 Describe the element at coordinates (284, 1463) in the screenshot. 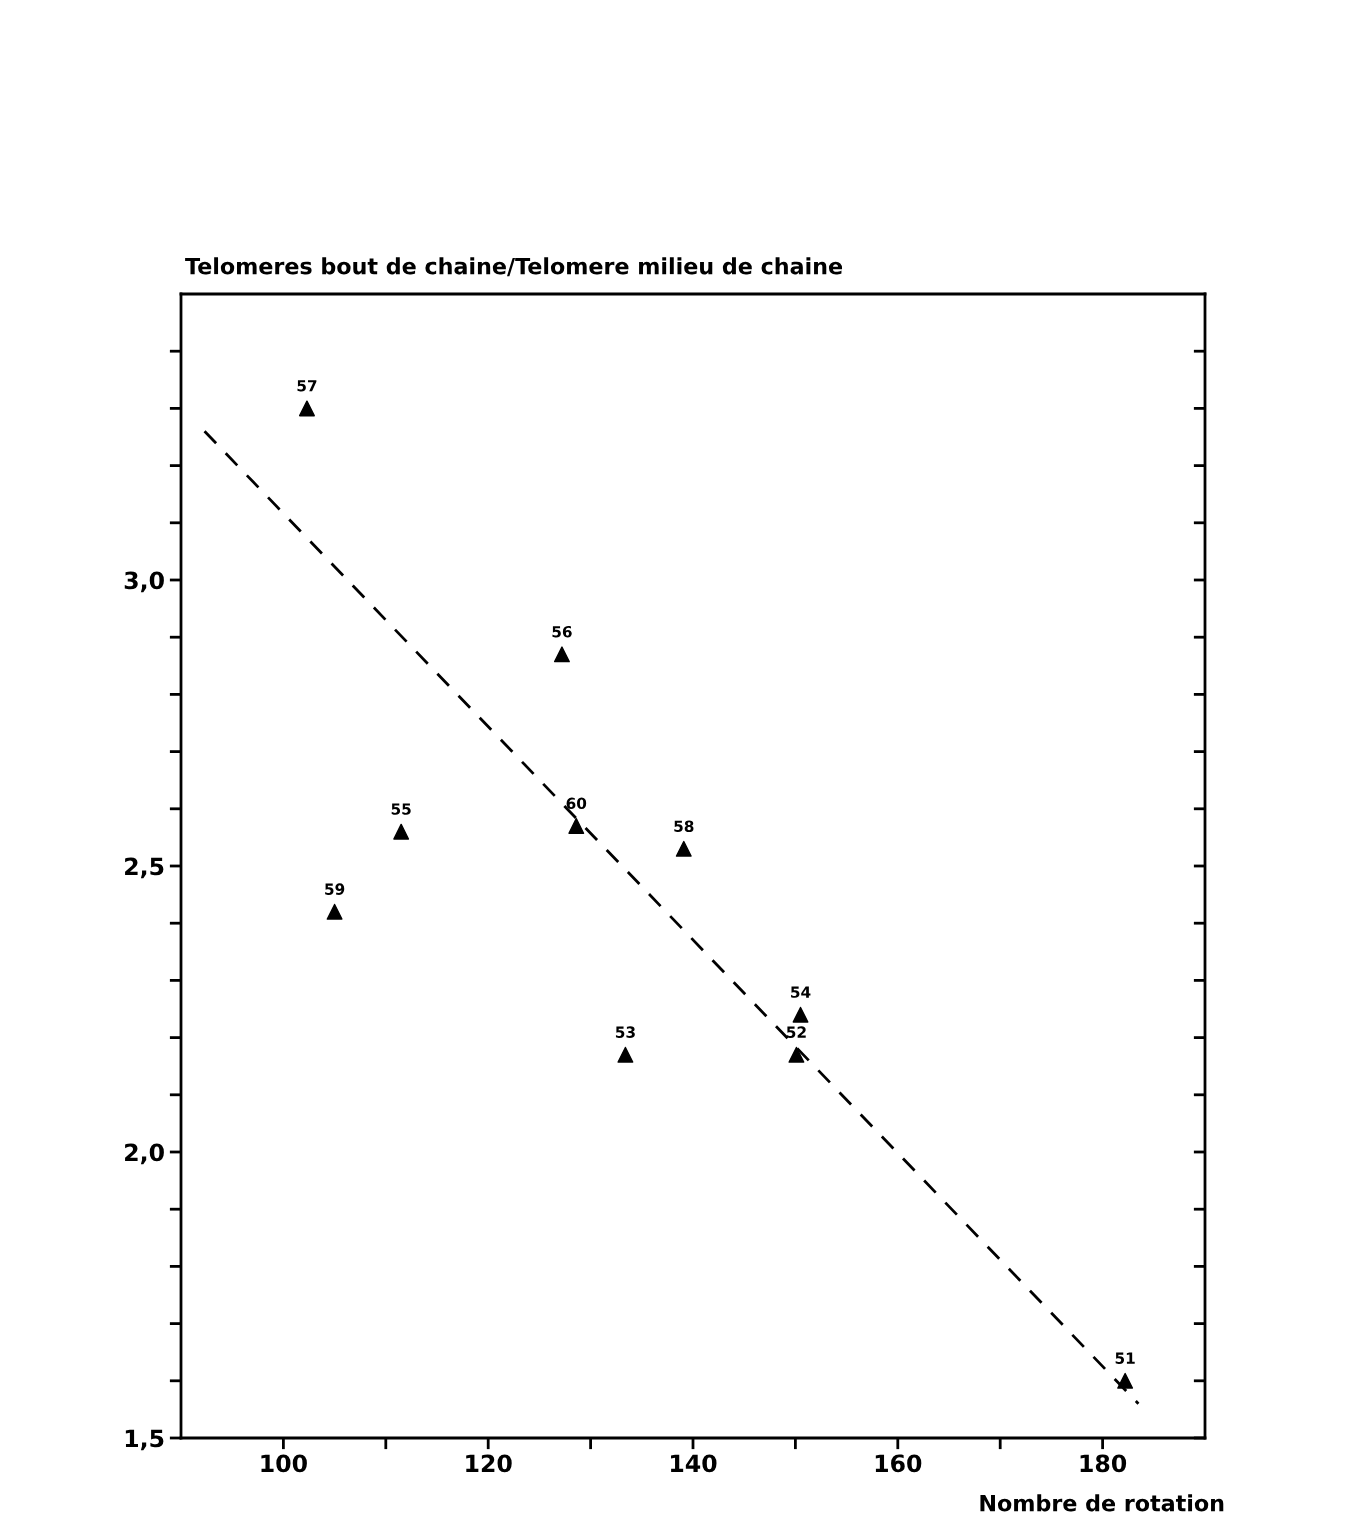

I see `x-tick-label: 100` at that location.